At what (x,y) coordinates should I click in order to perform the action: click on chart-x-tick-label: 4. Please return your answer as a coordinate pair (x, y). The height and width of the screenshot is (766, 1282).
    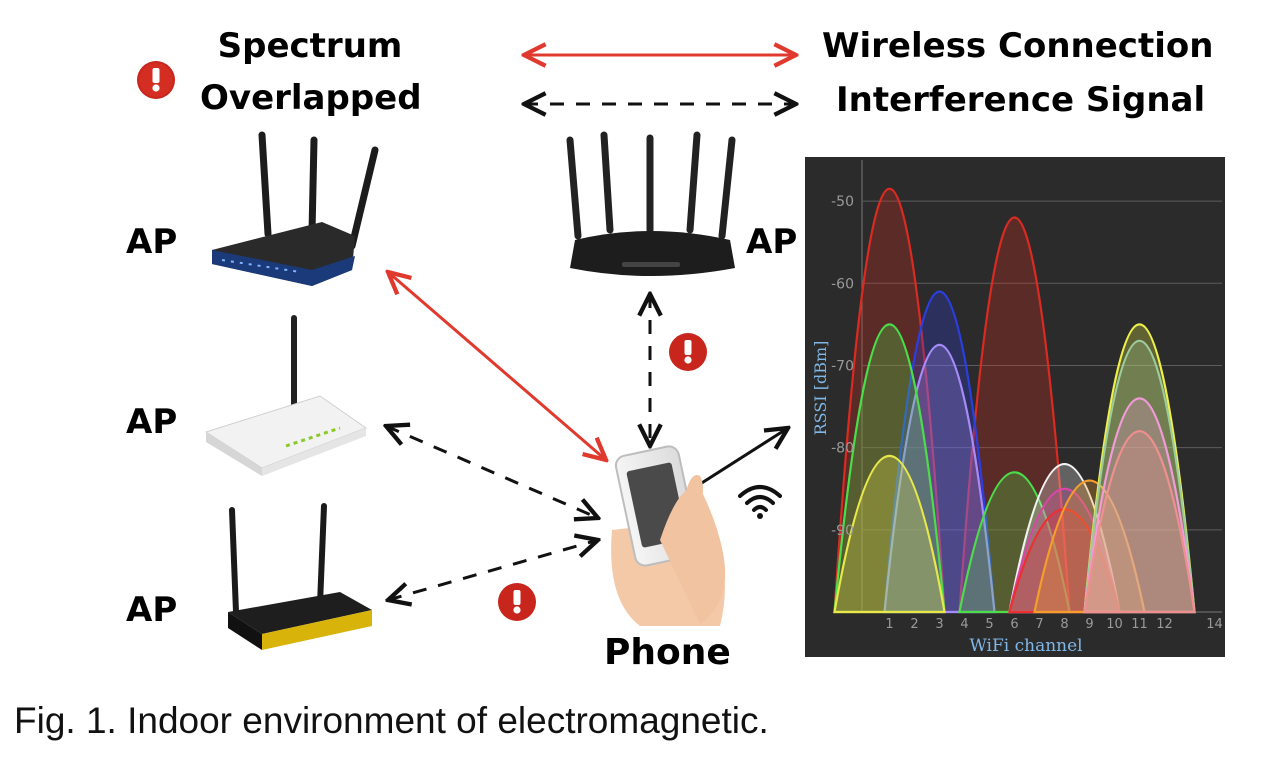
    Looking at the image, I should click on (964, 624).